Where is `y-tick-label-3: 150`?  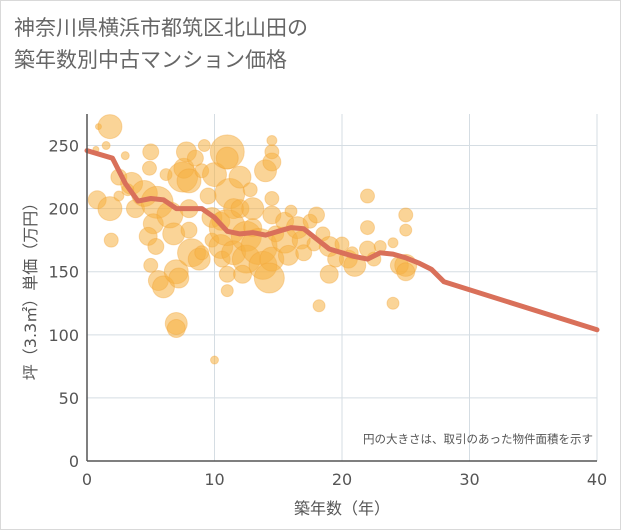
y-tick-label-3: 150 is located at coordinates (63, 272).